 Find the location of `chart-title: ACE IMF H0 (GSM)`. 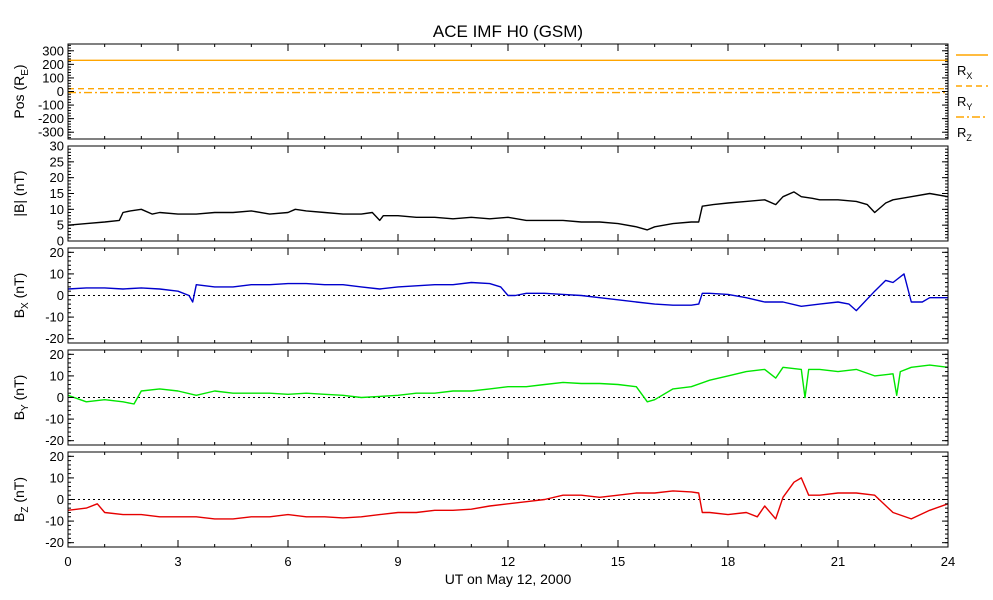

chart-title: ACE IMF H0 (GSM) is located at coordinates (508, 31).